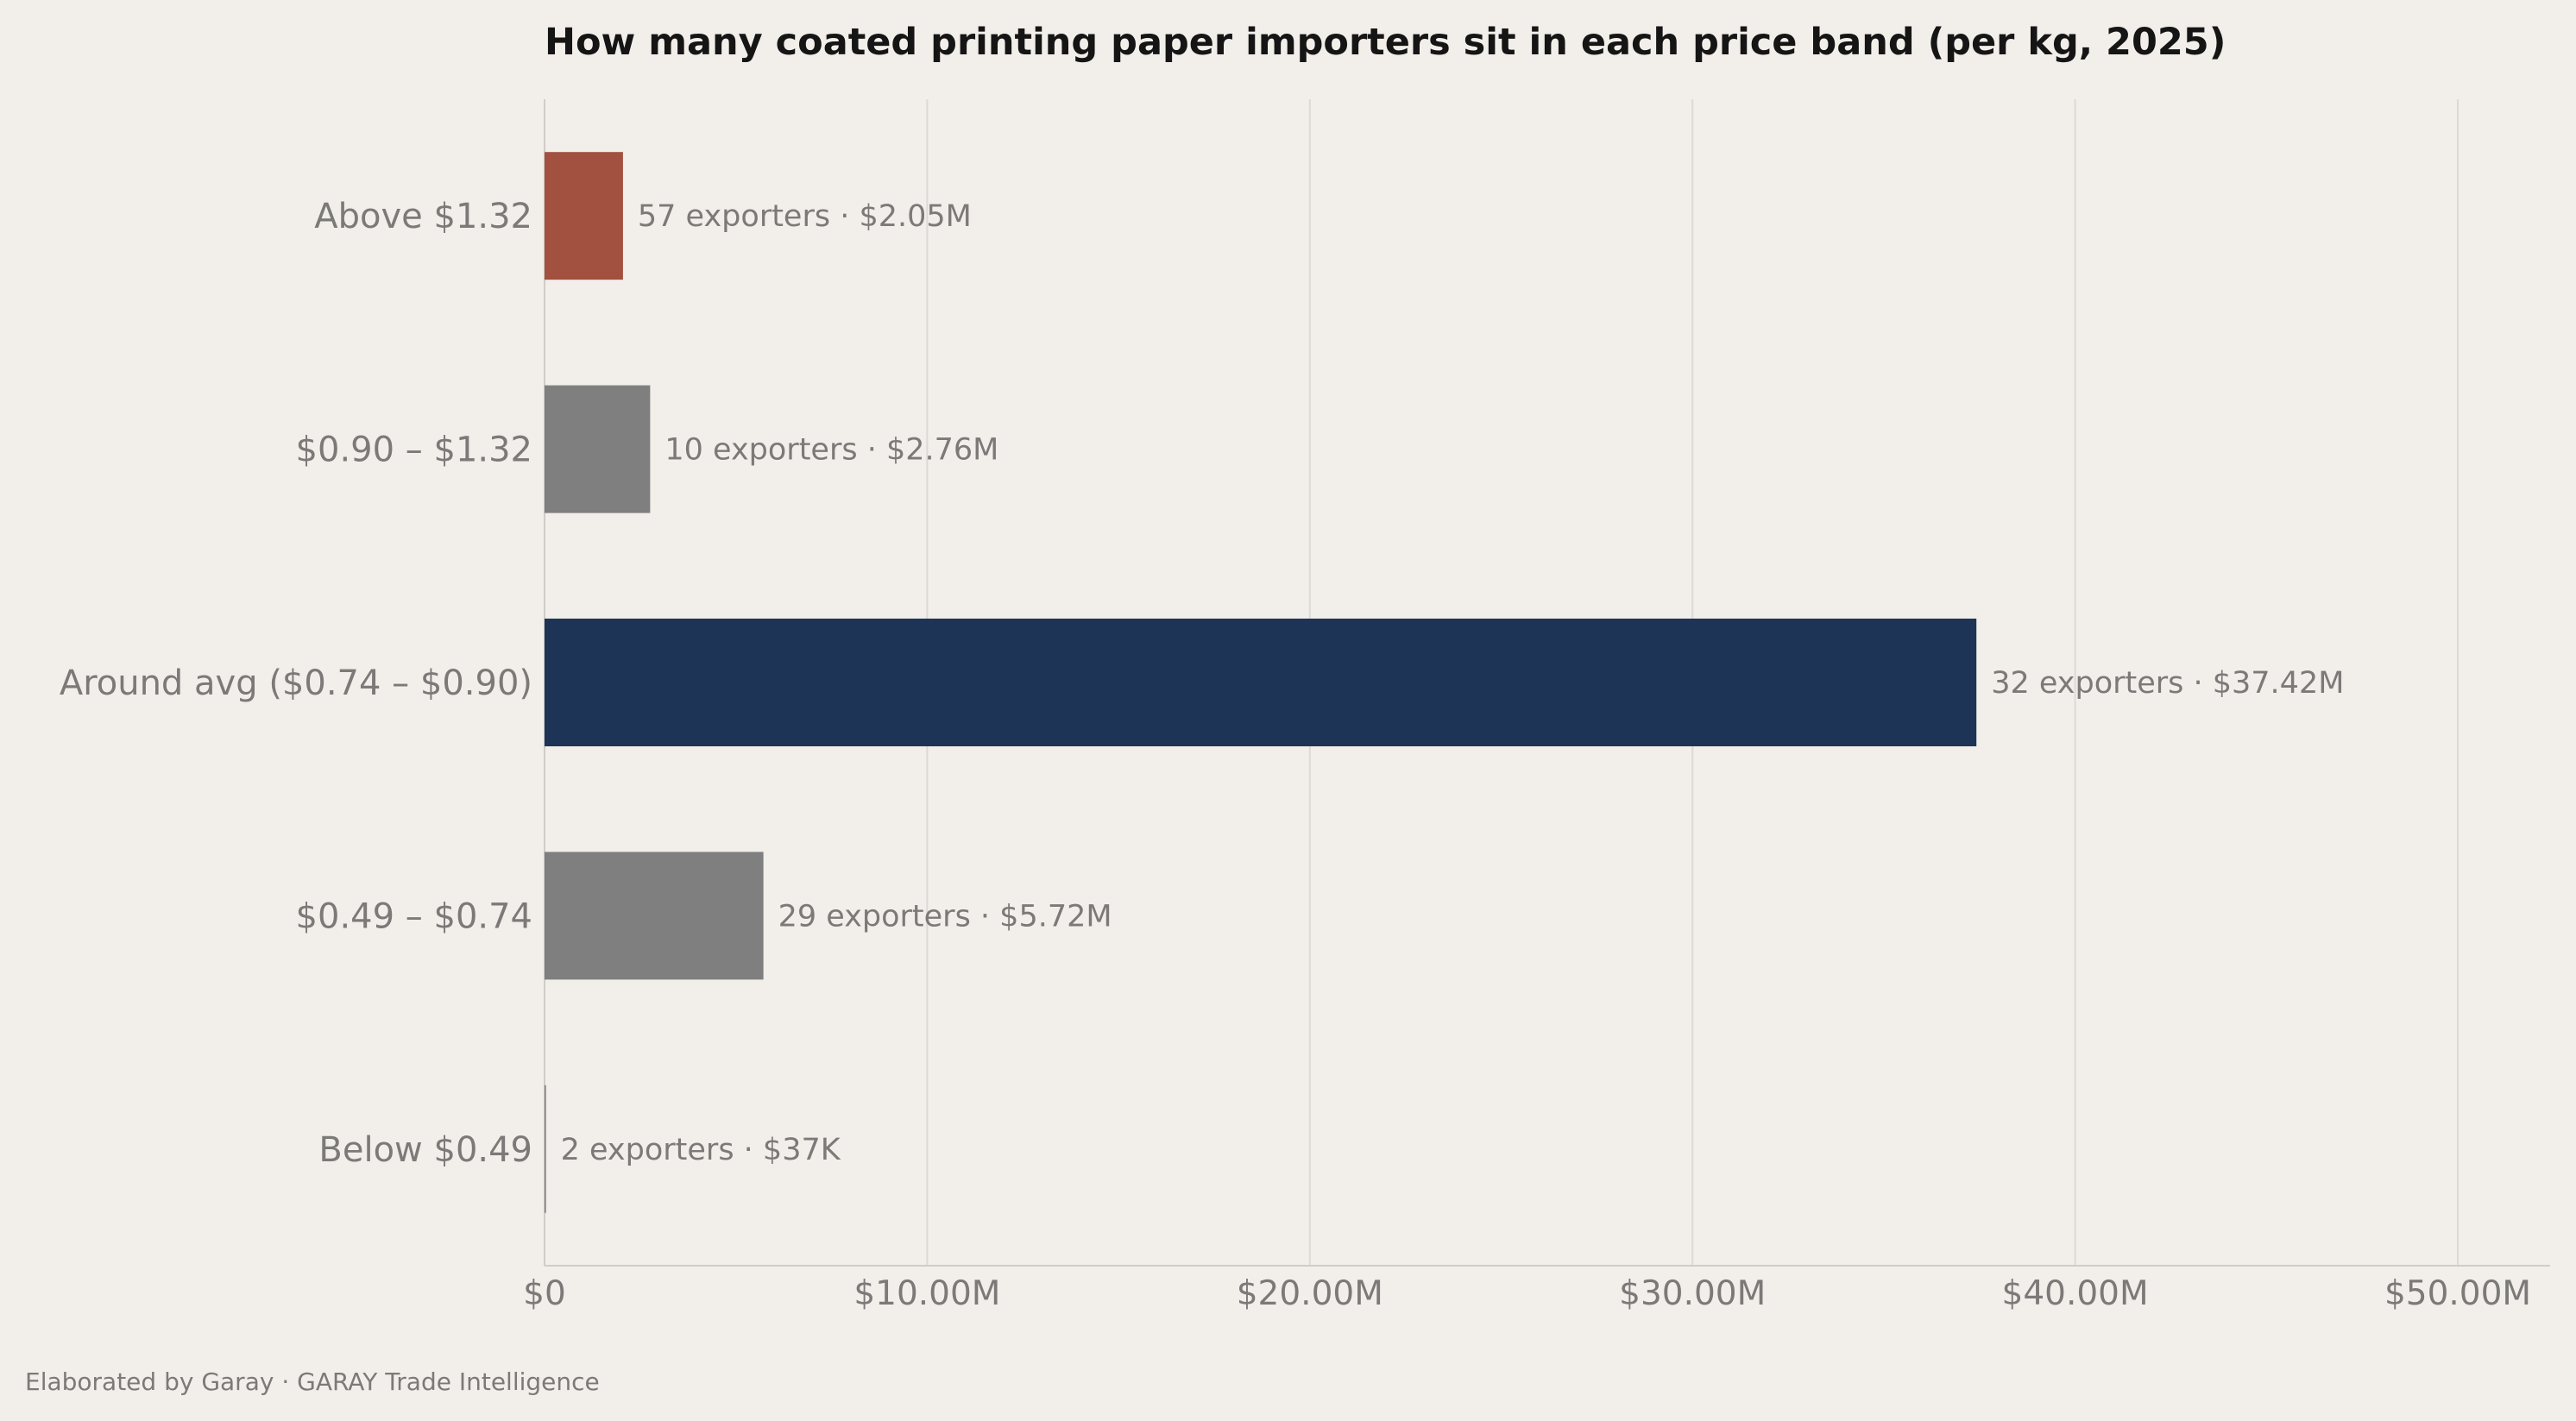  Describe the element at coordinates (805, 216) in the screenshot. I see `bar-data-label: 57 exporters · $2.05M` at that location.